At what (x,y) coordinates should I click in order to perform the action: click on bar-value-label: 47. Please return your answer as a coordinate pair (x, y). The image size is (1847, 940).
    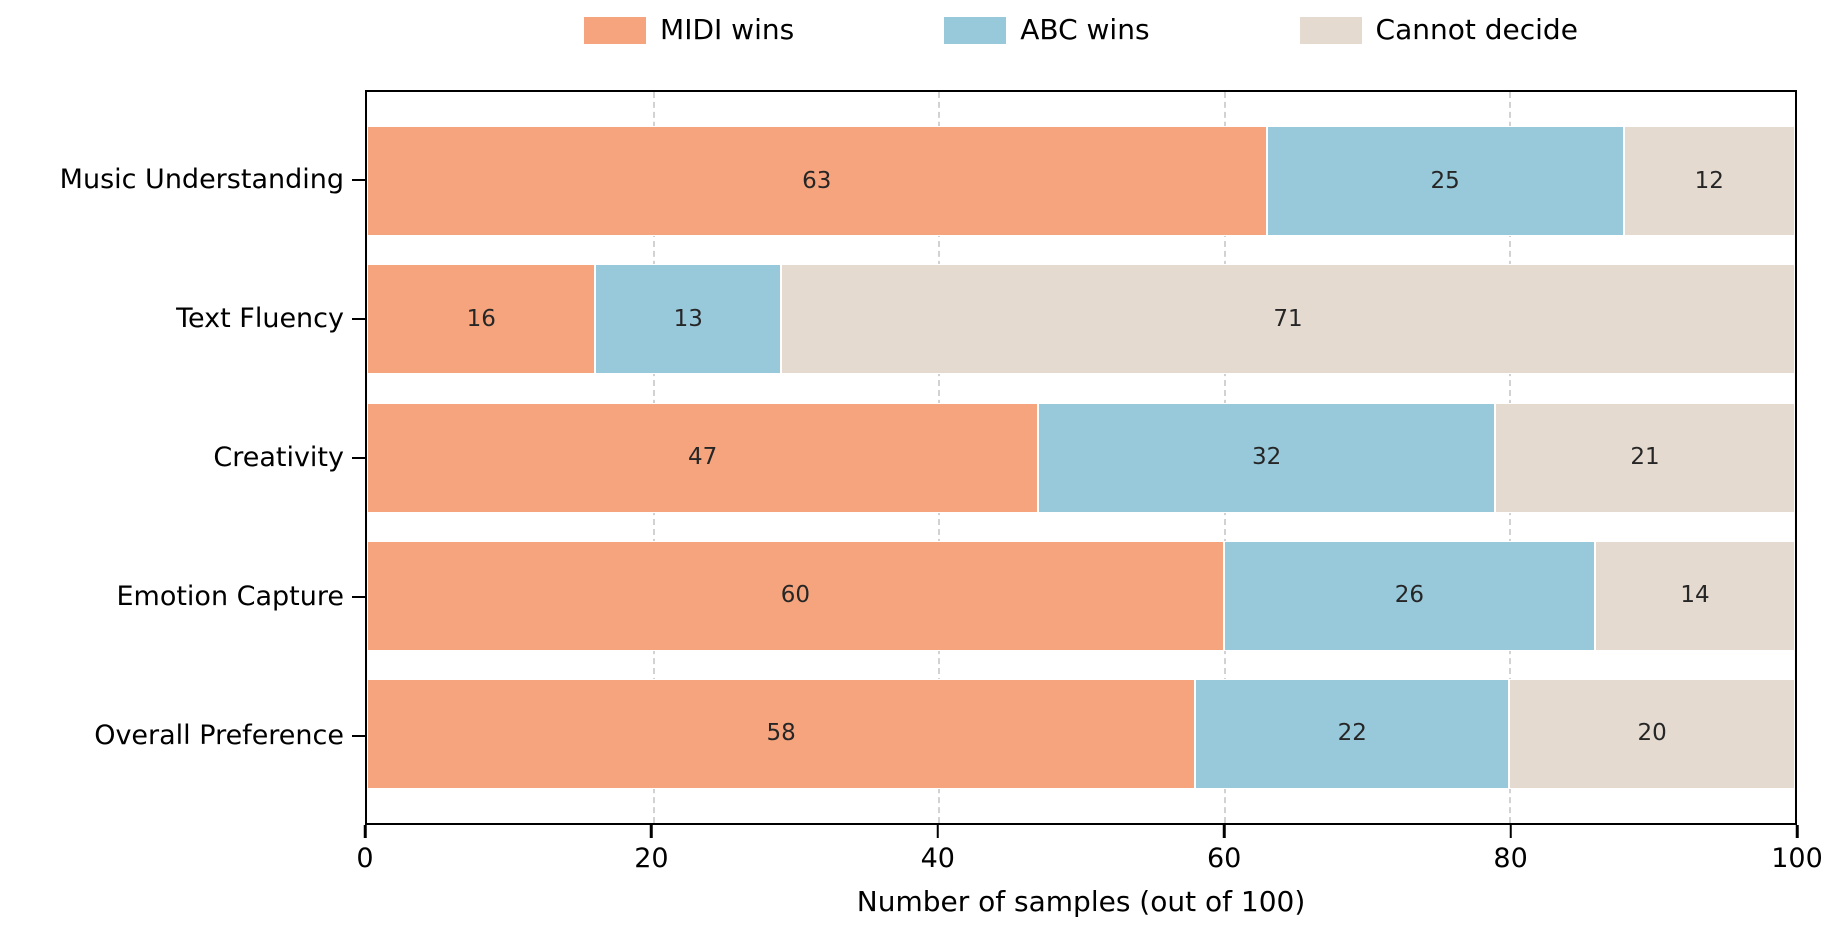
    Looking at the image, I should click on (702, 457).